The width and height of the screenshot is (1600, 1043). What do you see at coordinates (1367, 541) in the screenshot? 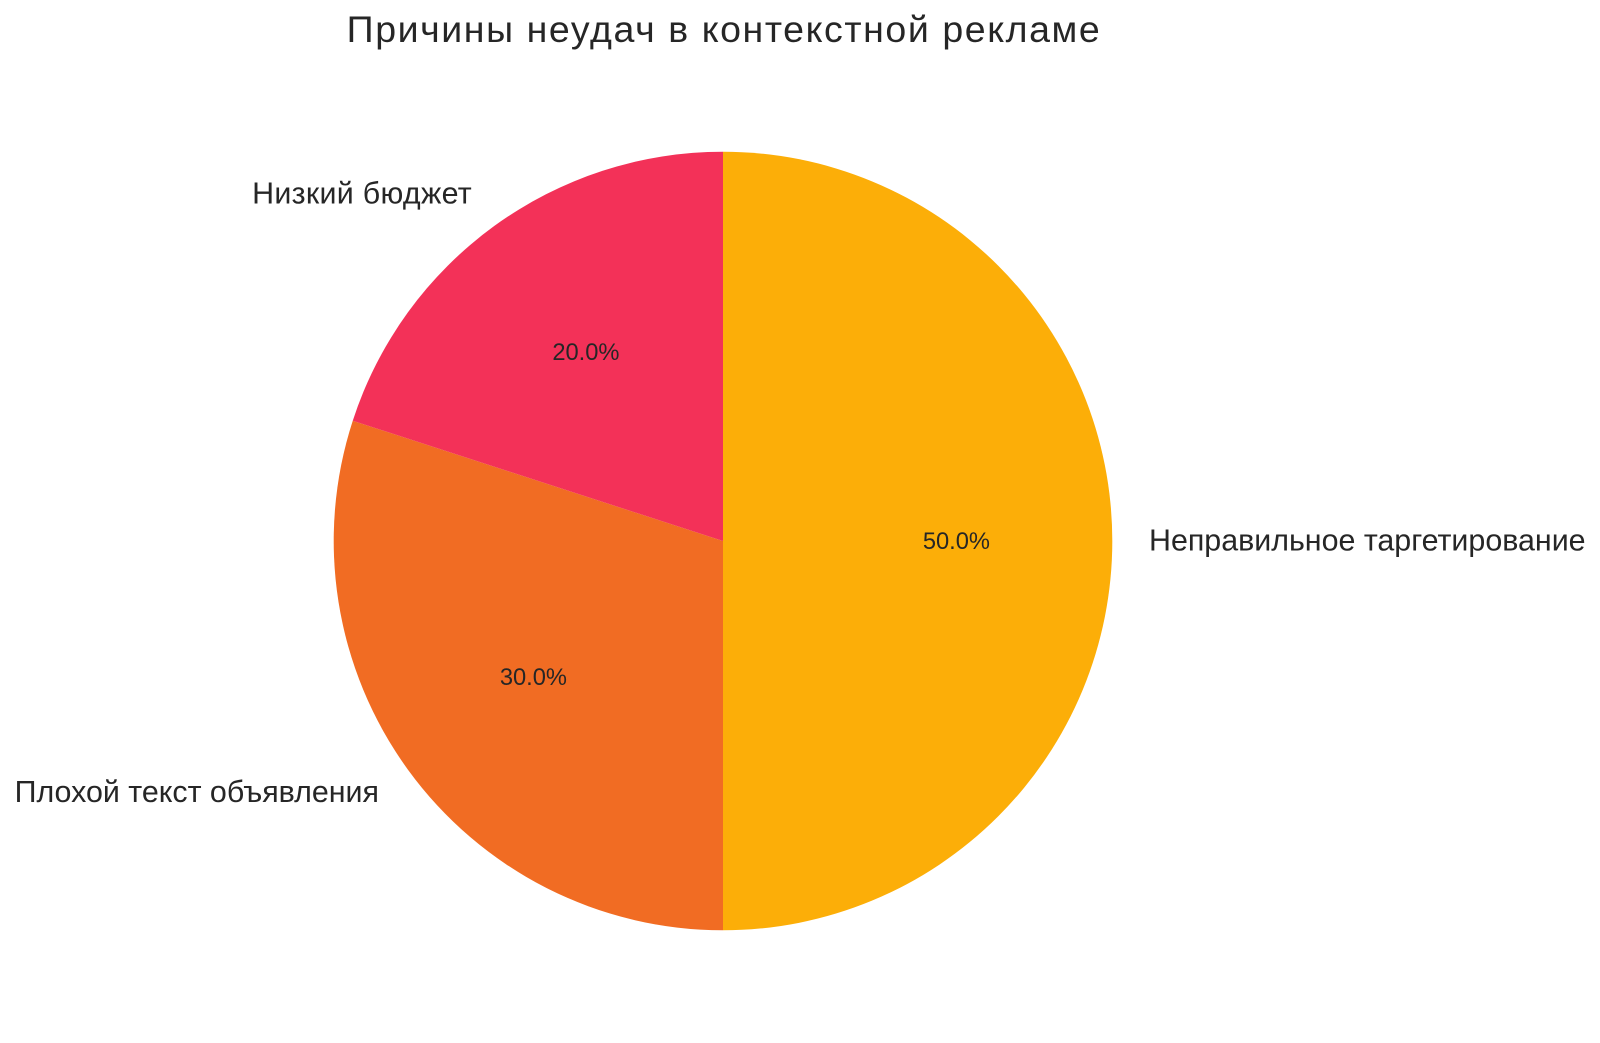
I see `svg-text: Неправильное таргетирование` at bounding box center [1367, 541].